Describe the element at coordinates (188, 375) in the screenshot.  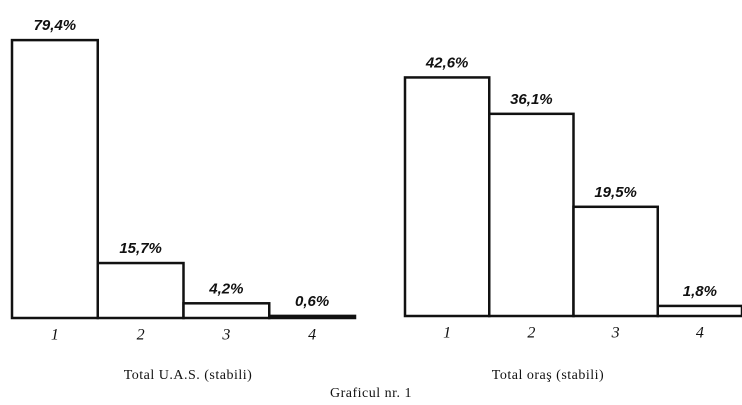
I see `chart-subtitle: Total U.A.S. (stabili)` at that location.